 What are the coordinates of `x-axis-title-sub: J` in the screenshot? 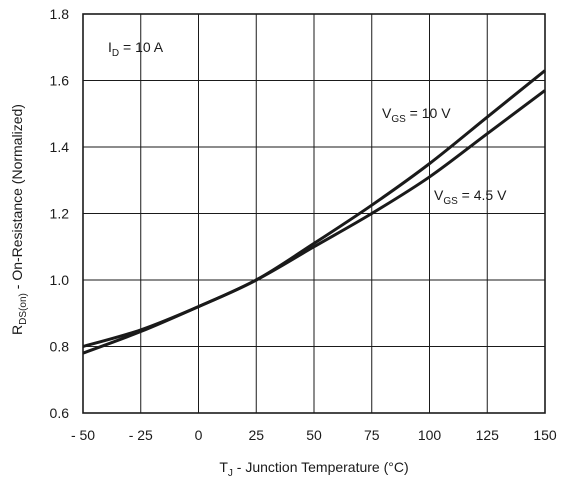 It's located at (230, 473).